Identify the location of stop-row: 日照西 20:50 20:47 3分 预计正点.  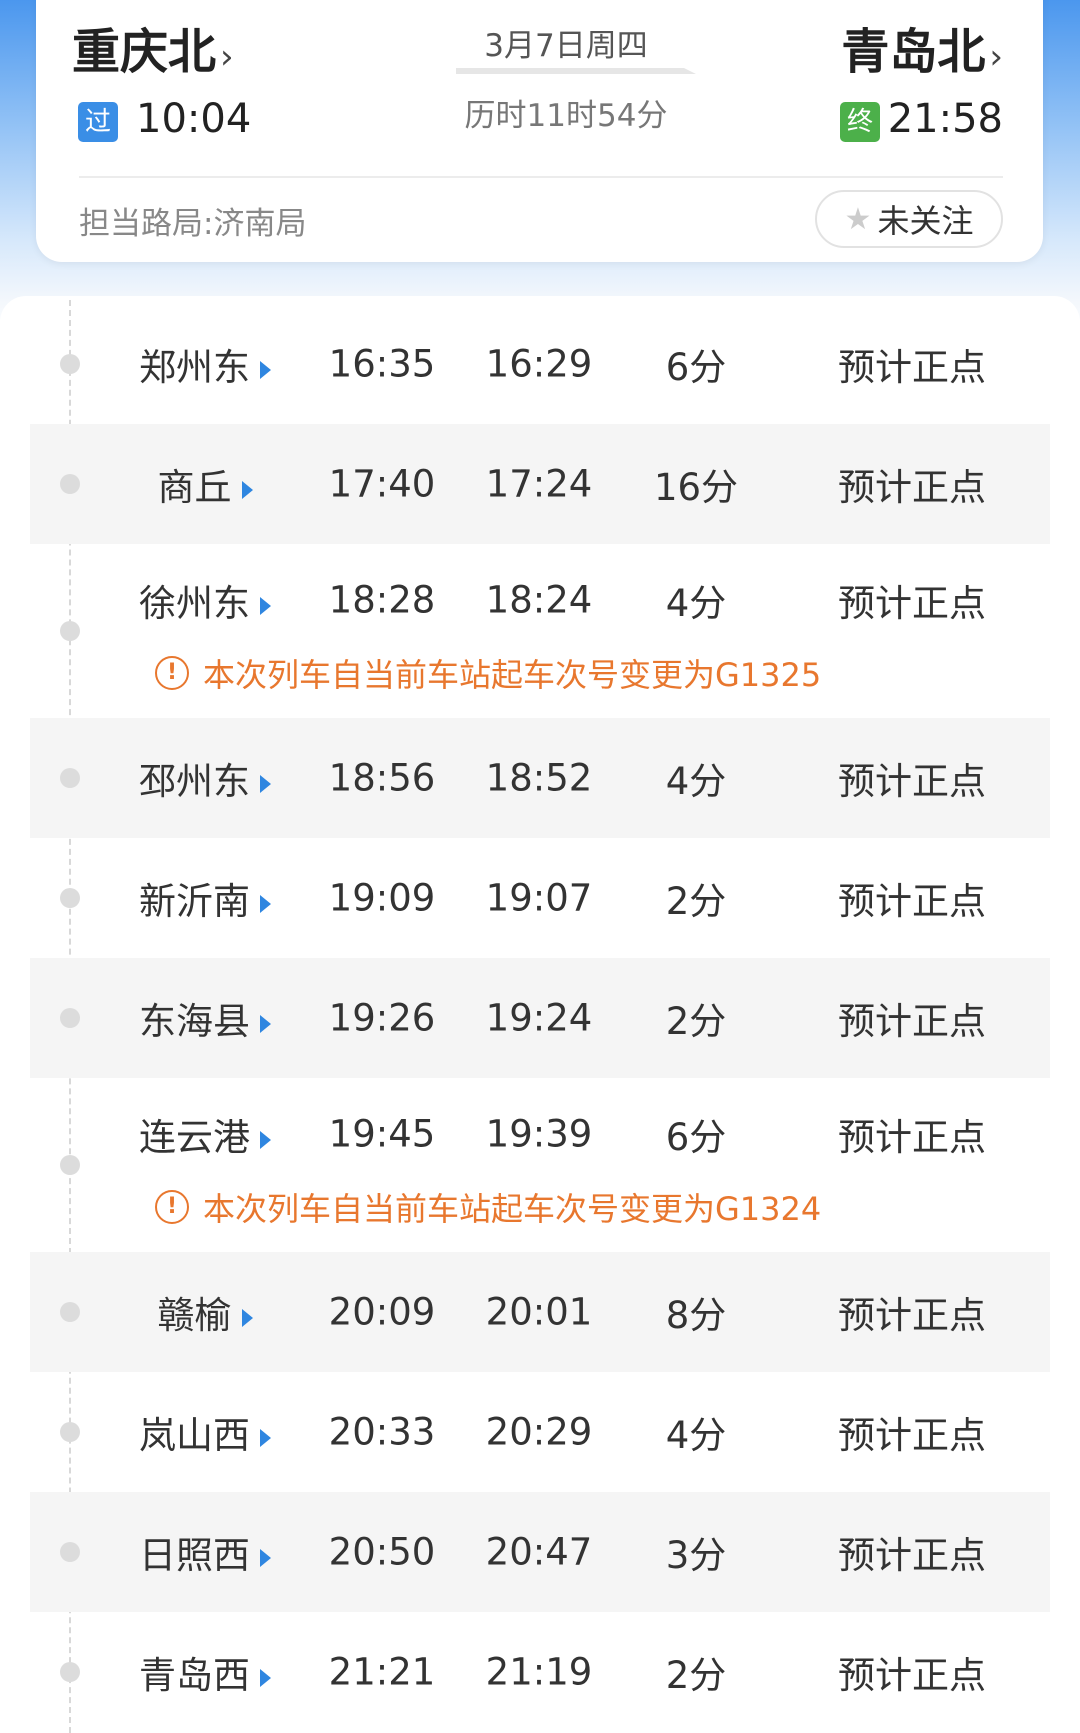
(540, 1552).